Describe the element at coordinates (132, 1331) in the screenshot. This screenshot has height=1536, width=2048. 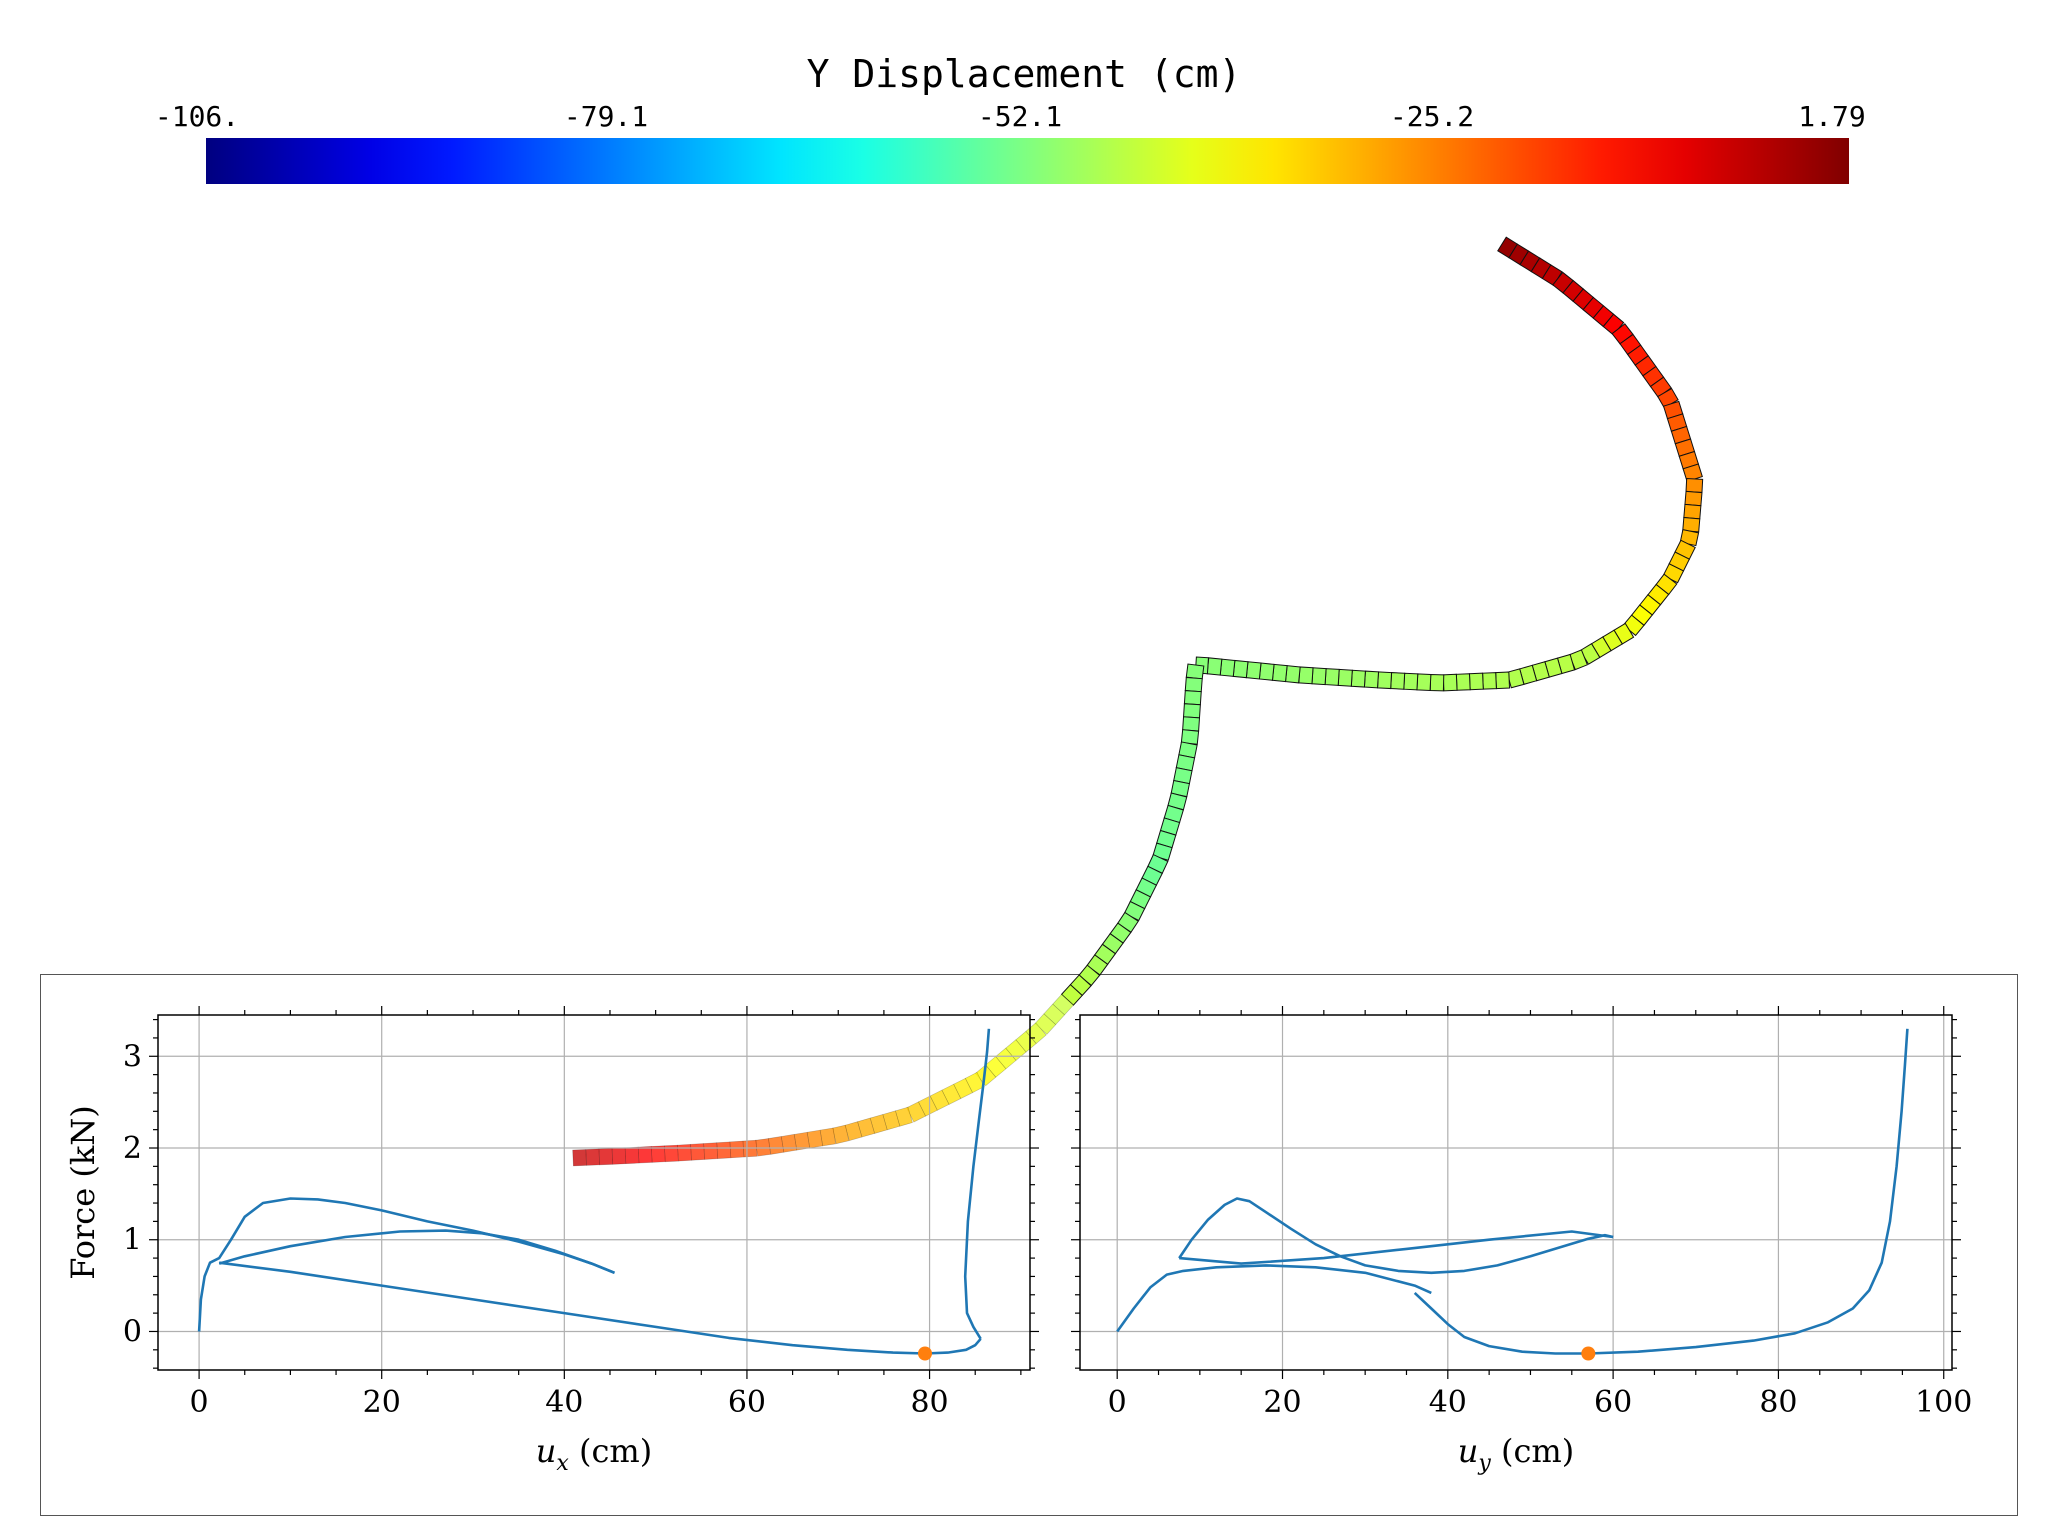
I see `y-tick-label: 0` at that location.